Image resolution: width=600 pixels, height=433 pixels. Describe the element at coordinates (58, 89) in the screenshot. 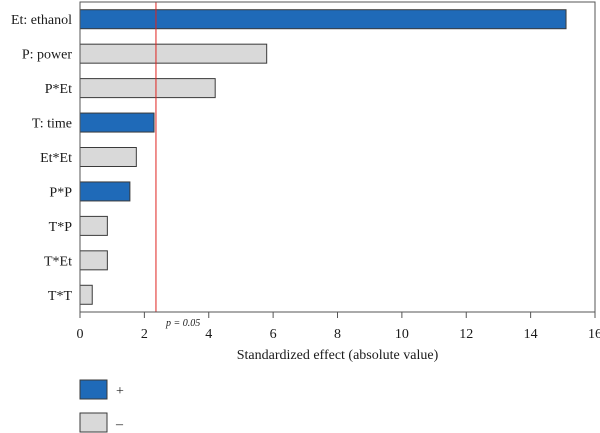

I see `category-label-2: P*Et` at that location.